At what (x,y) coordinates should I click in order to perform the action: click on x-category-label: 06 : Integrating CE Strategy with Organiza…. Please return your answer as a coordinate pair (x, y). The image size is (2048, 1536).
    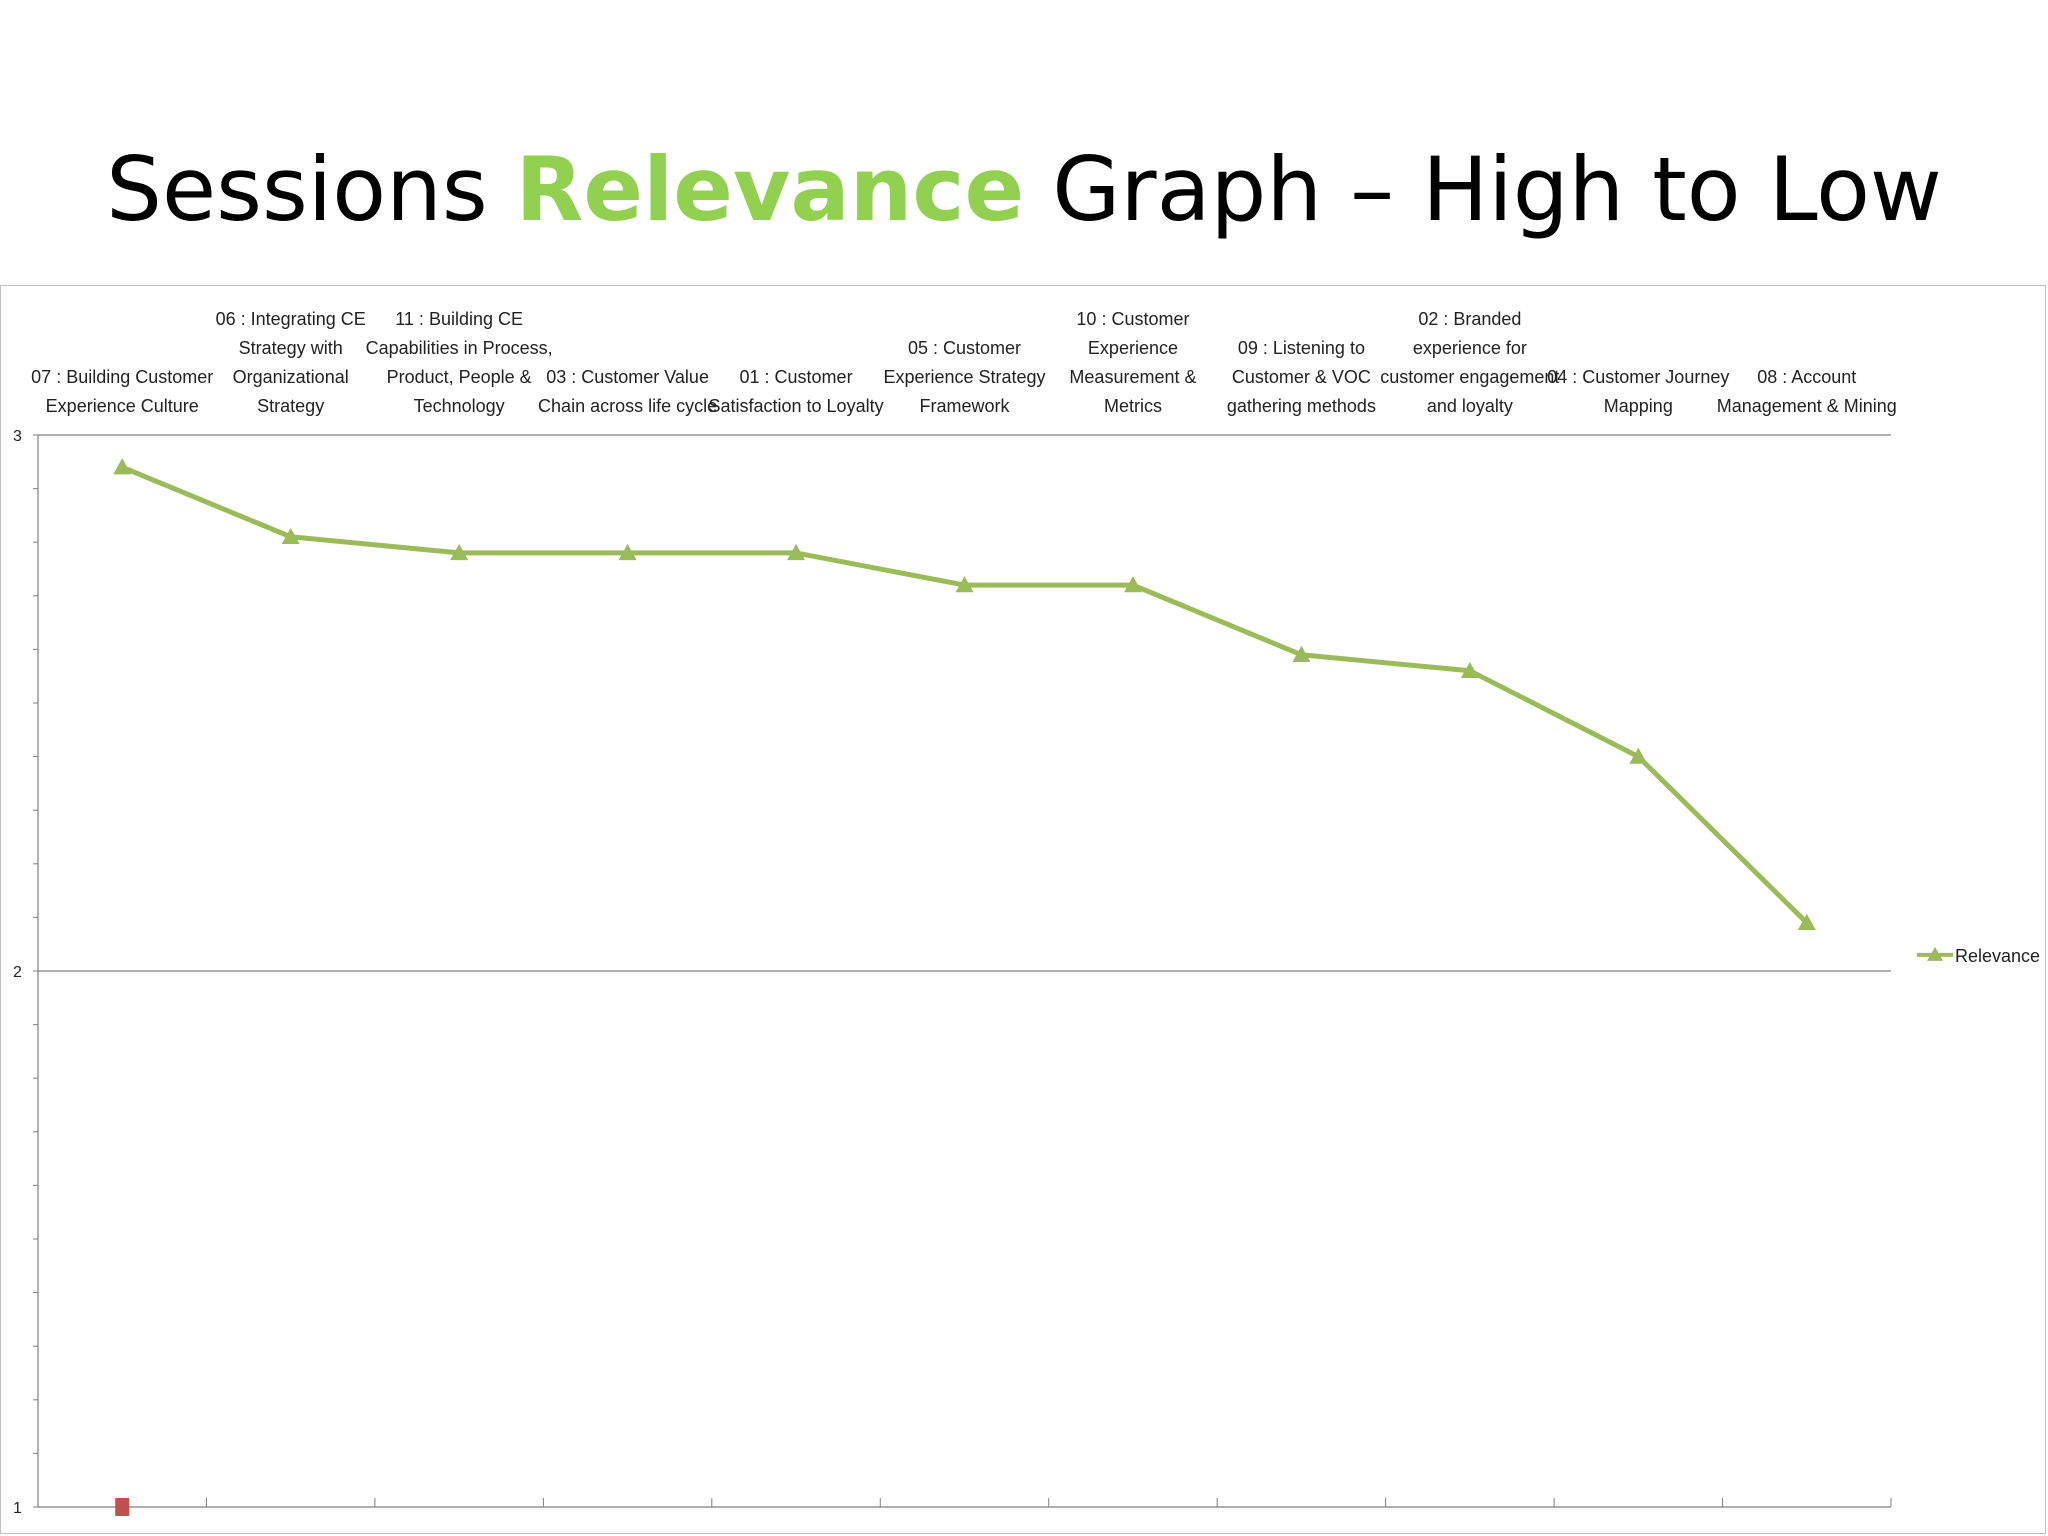
    Looking at the image, I should click on (291, 362).